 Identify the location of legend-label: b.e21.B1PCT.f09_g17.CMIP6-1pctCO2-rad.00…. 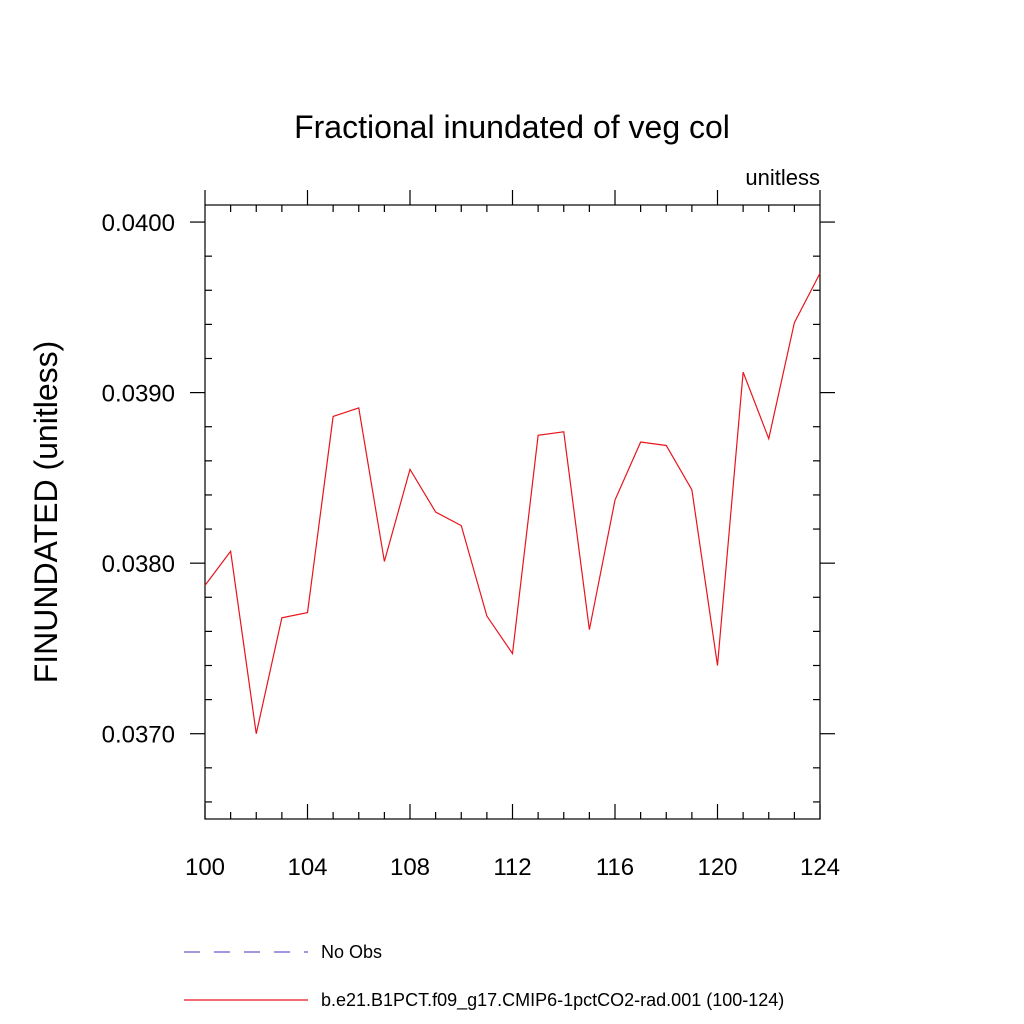
(552, 1000).